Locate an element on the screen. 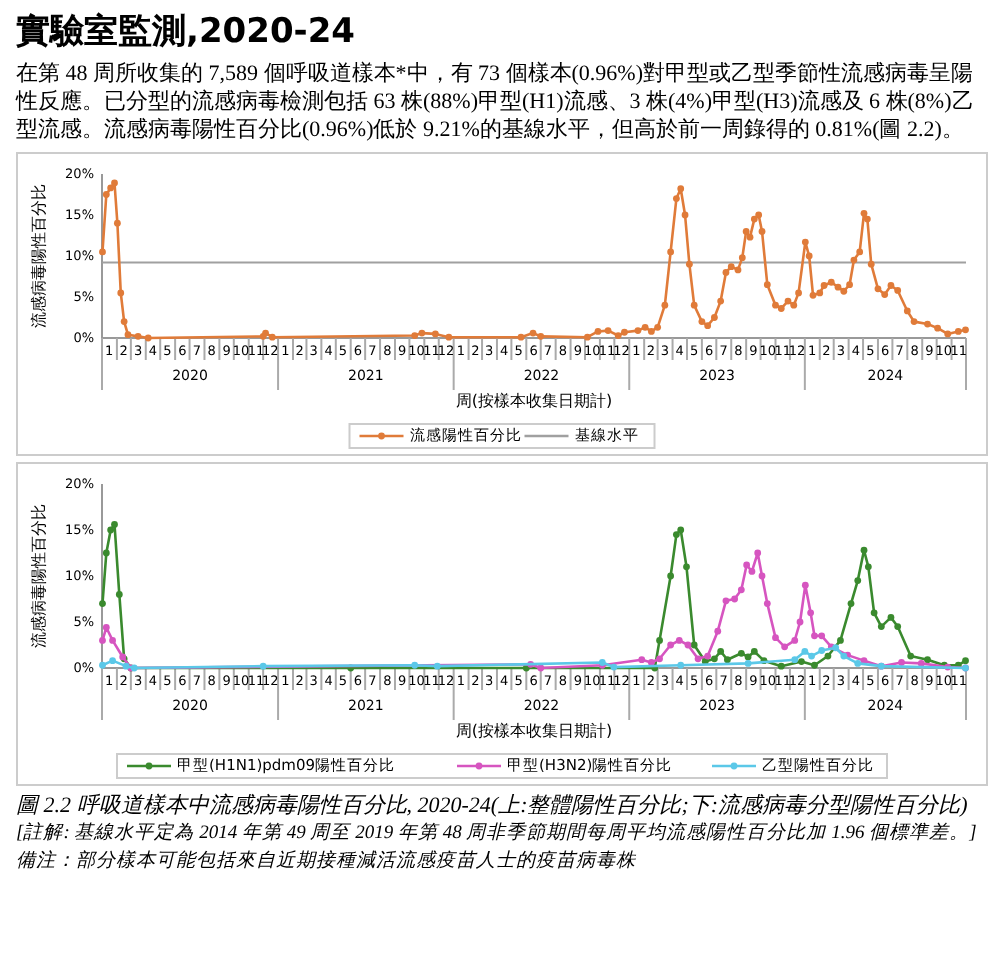 This screenshot has width=1000, height=954. text: [註解: 基線水平定為 2014 年第 49 周至 2019 年第 48 周非季節期間每周平均流感陽性百分比加 1.96 個標準差。] is located at coordinates (497, 834).